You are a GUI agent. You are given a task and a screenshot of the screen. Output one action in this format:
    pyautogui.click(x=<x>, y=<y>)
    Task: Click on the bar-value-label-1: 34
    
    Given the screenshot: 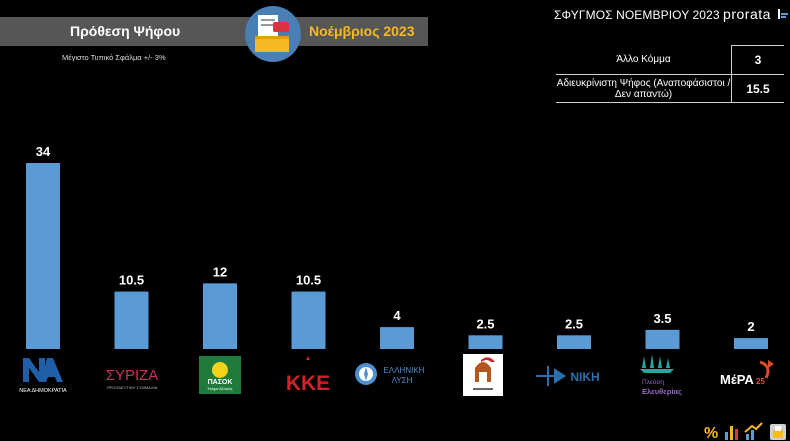 What is the action you would take?
    pyautogui.click(x=43, y=151)
    